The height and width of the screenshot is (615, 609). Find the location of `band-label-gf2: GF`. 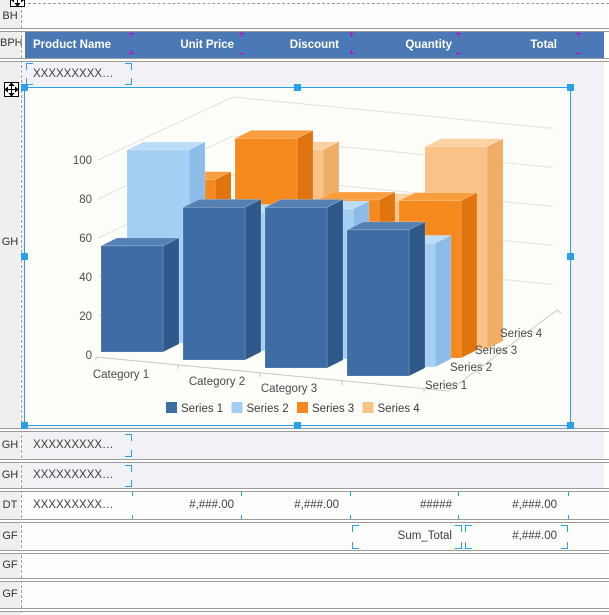

band-label-gf2: GF is located at coordinates (10, 565).